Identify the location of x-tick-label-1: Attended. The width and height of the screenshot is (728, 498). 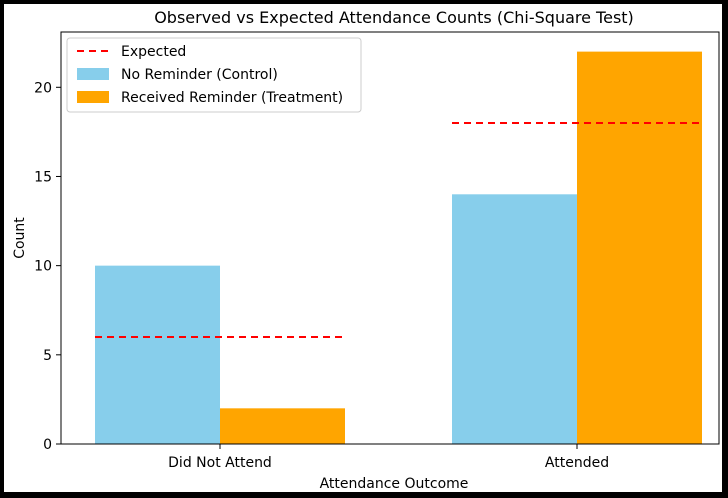
(577, 463).